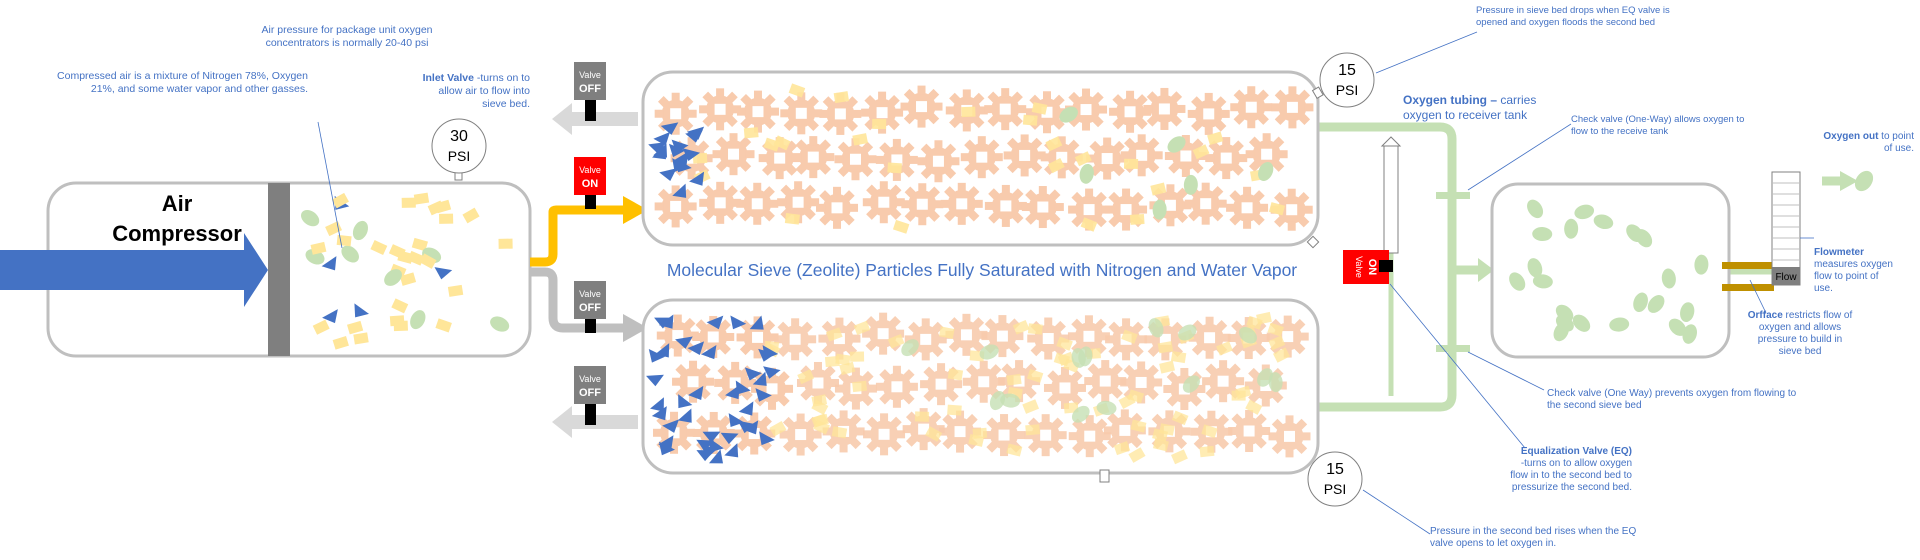  Describe the element at coordinates (1470, 107) in the screenshot. I see `oxygen-tubing-text: carries oxygen to receiver tank` at that location.